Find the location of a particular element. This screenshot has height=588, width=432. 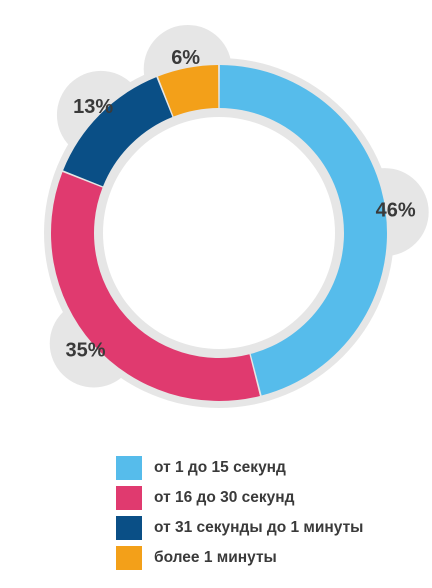

data-label-1: 35% is located at coordinates (85, 351).